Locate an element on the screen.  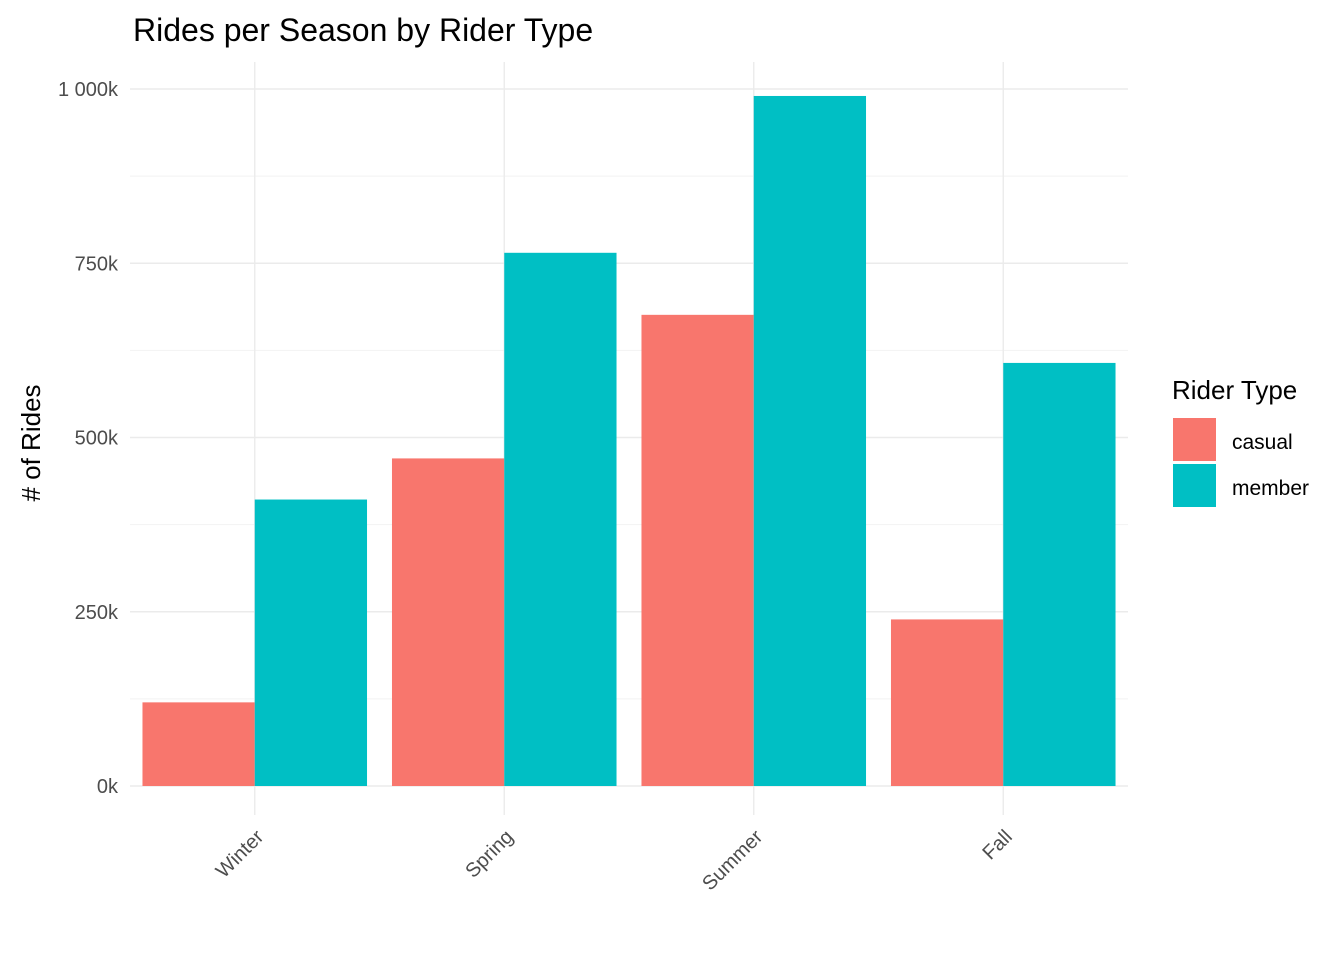
x-axis-ticks: Winter Spring Summer Fall is located at coordinates (614, 860).